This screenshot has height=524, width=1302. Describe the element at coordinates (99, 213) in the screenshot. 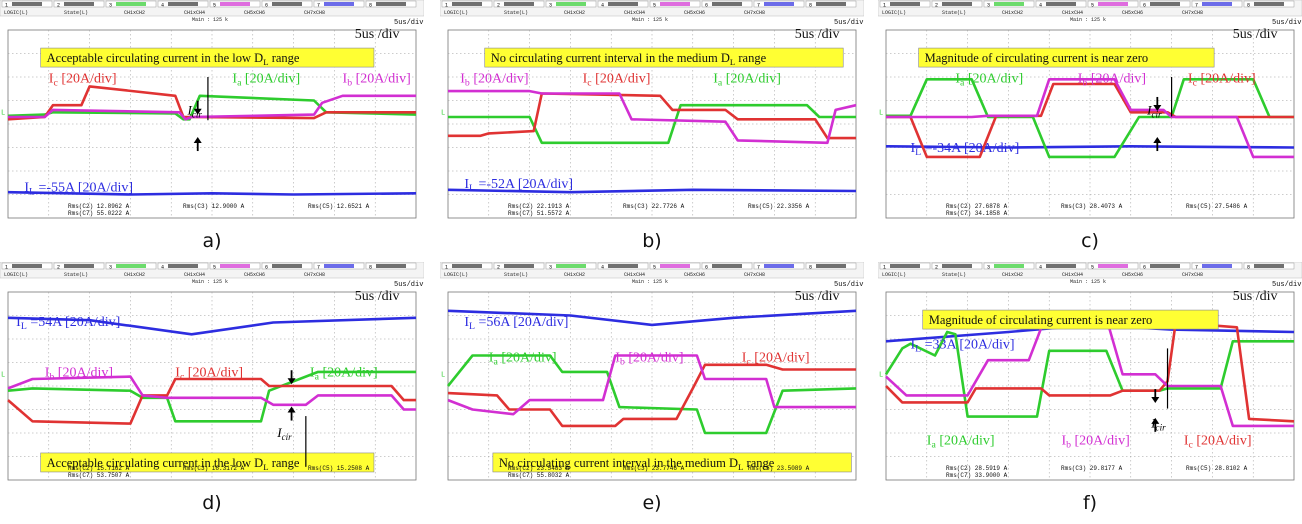

I see `rms-readout: Rms(C7) 55.0222 A` at that location.